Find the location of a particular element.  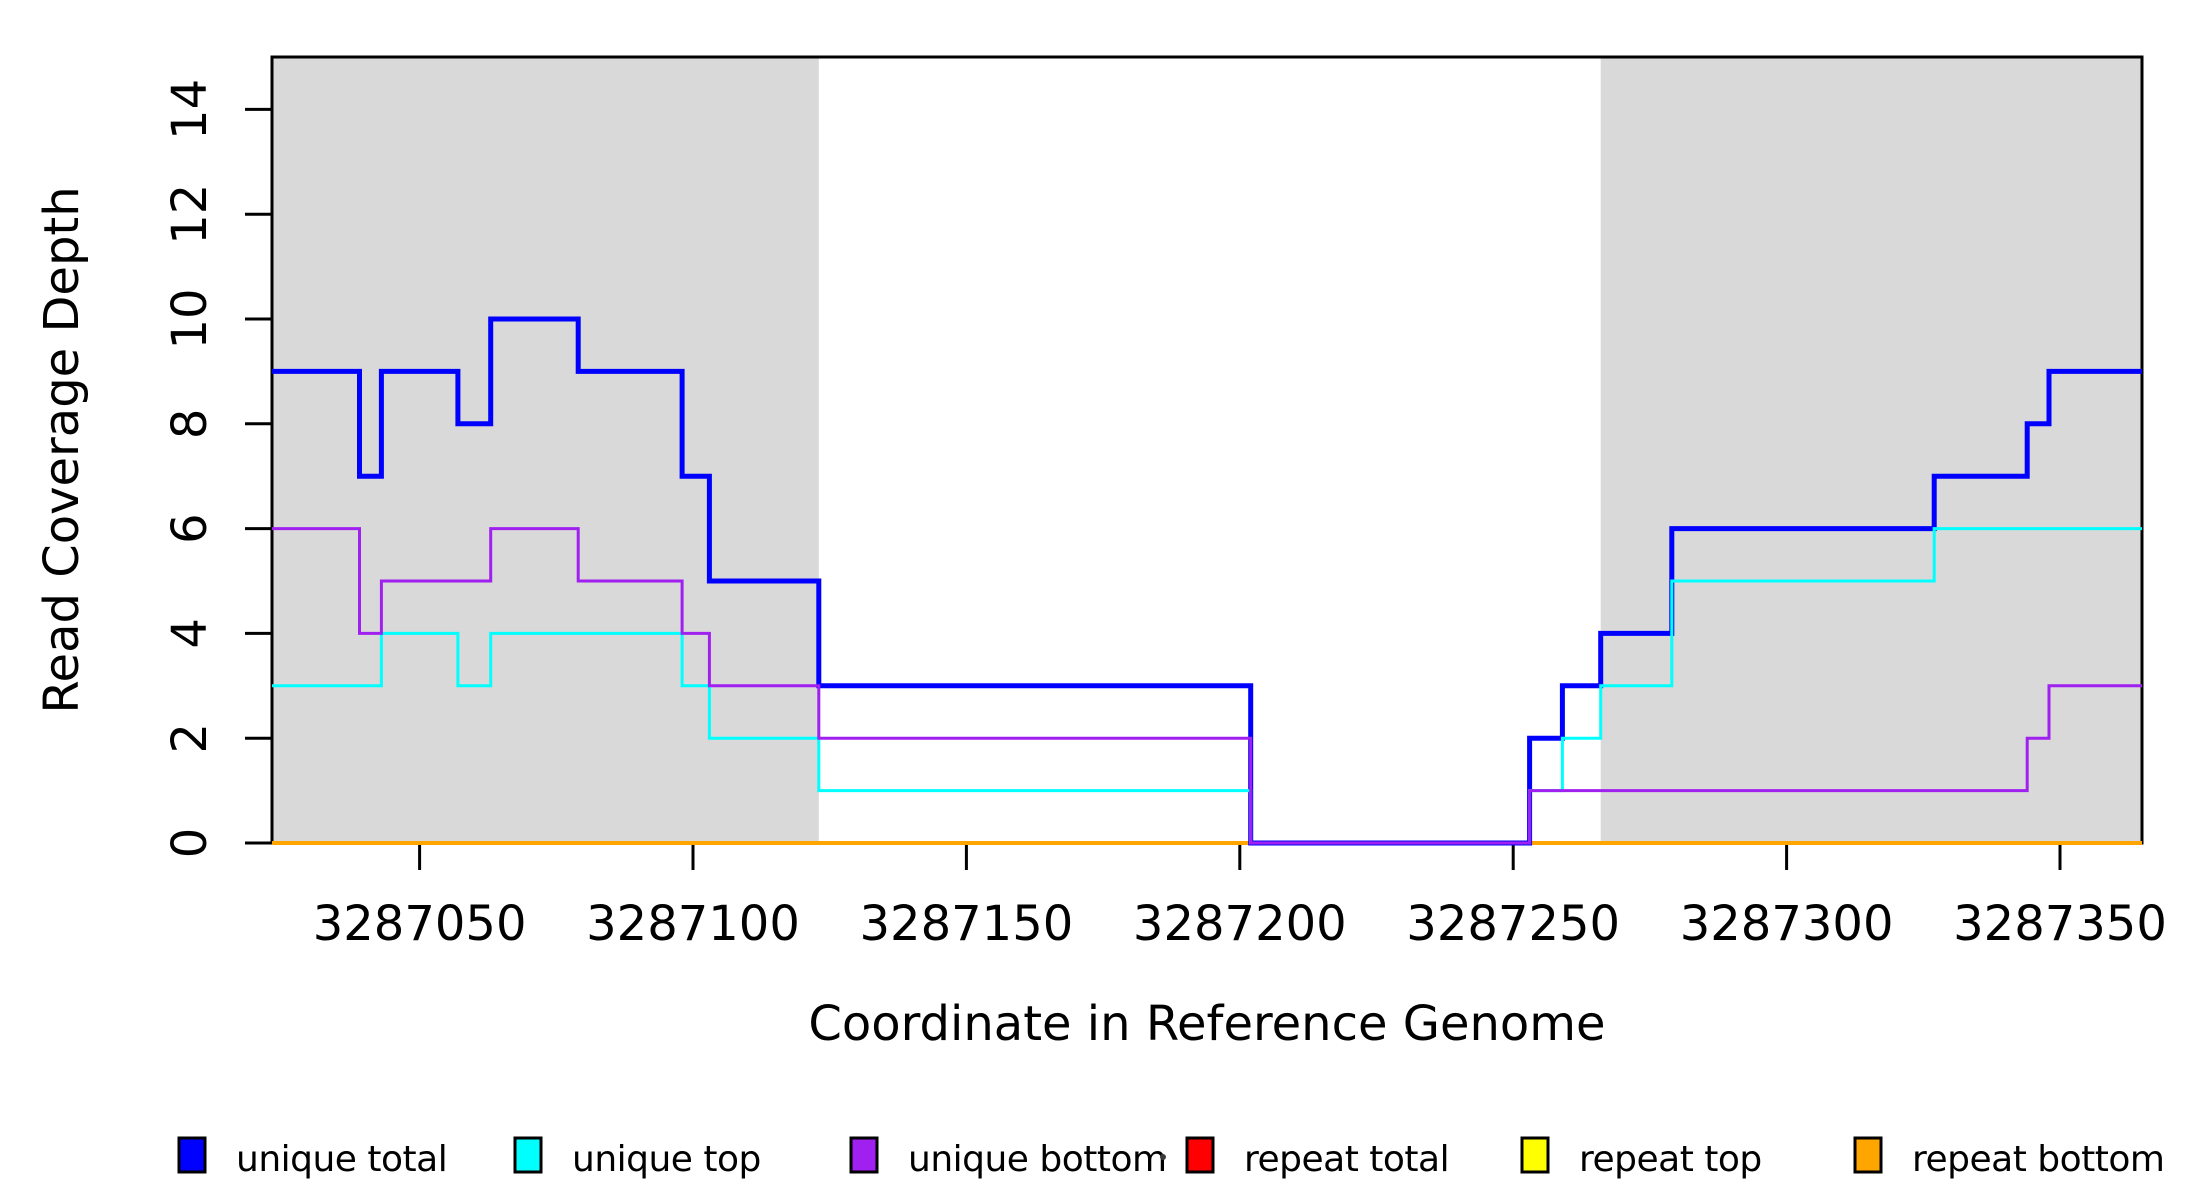

legend-swatch-repeat-top is located at coordinates (1535, 1155).